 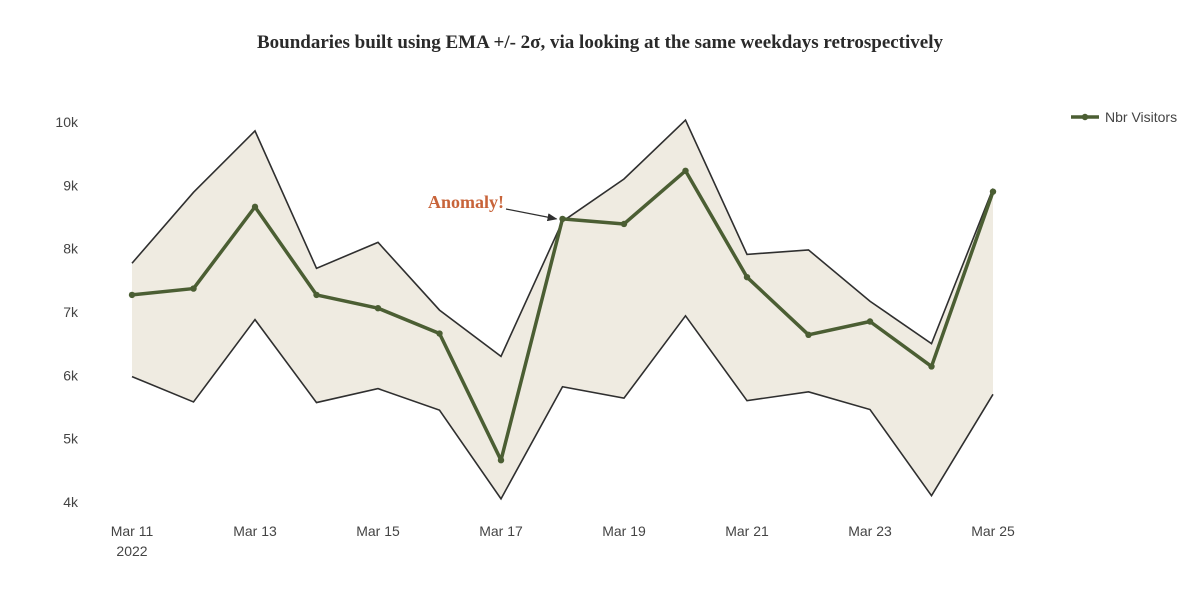 What do you see at coordinates (132, 531) in the screenshot?
I see `x-tick-label: Mar 11` at bounding box center [132, 531].